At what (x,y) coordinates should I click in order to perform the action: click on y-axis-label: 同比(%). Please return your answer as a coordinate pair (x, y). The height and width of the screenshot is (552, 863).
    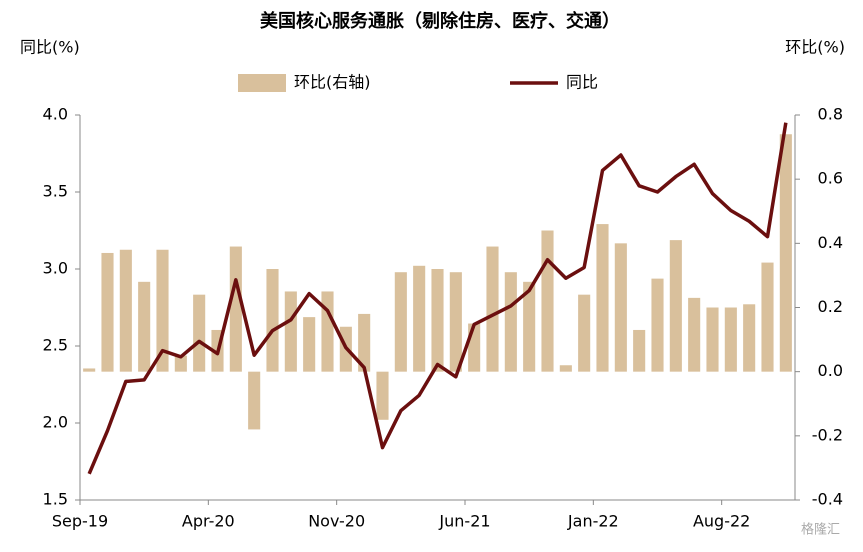
    Looking at the image, I should click on (50, 47).